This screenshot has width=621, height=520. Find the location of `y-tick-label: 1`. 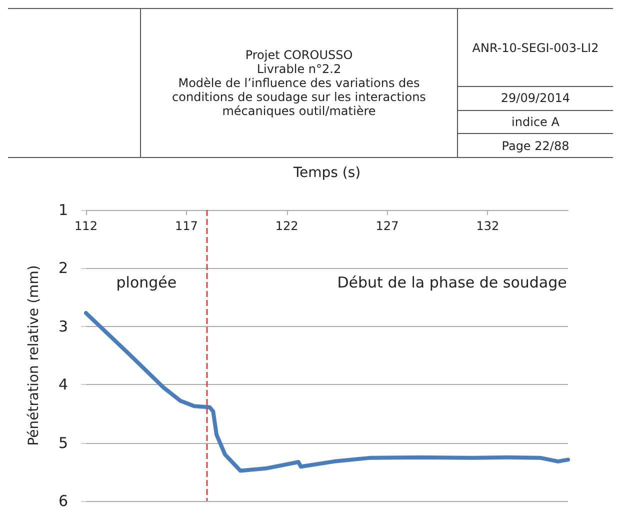

y-tick-label: 1 is located at coordinates (63, 210).